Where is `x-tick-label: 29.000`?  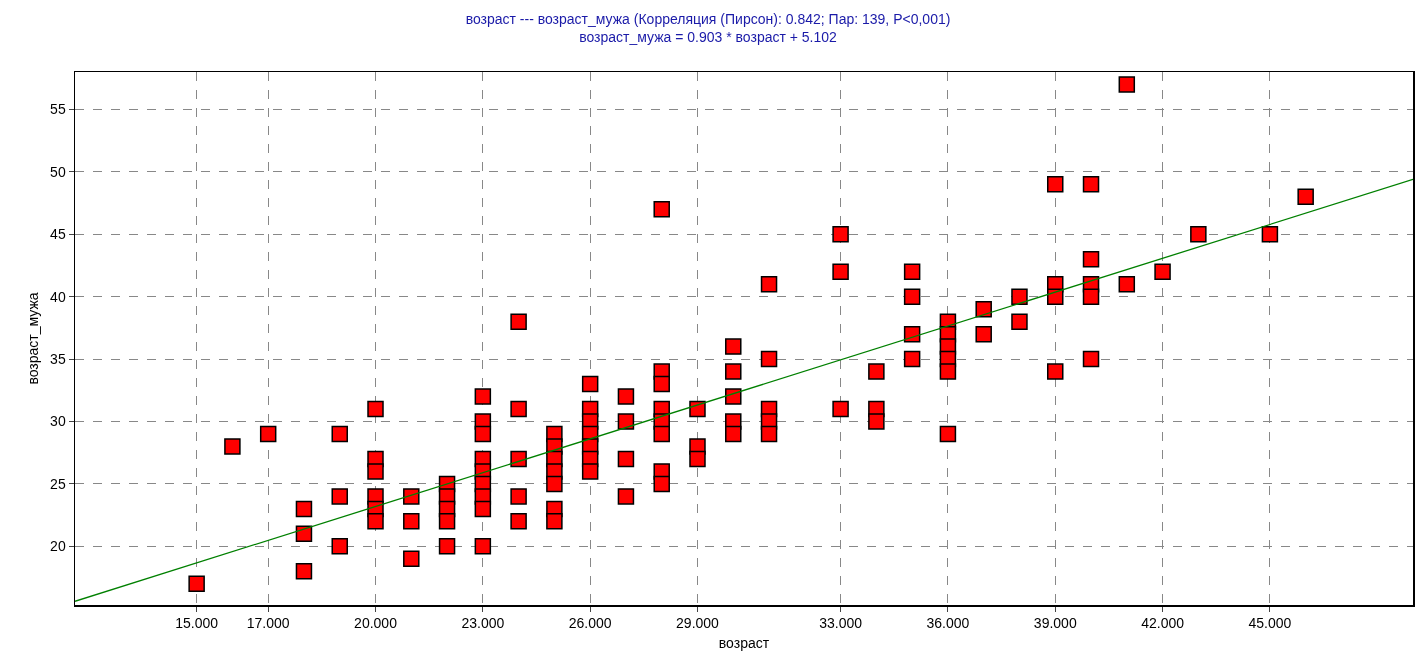 x-tick-label: 29.000 is located at coordinates (698, 623).